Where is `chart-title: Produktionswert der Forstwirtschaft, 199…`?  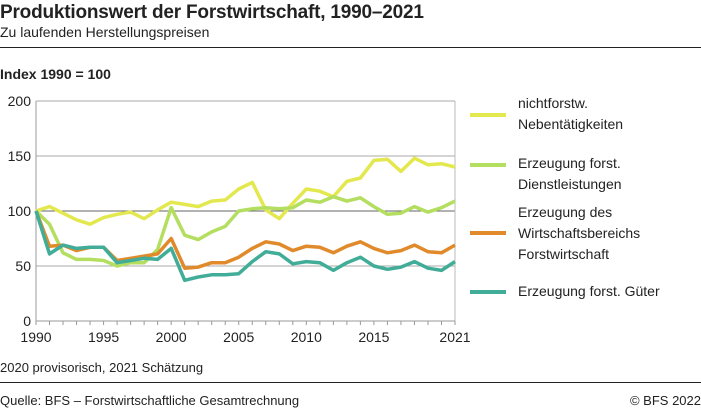 chart-title: Produktionswert der Forstwirtschaft, 199… is located at coordinates (212, 12).